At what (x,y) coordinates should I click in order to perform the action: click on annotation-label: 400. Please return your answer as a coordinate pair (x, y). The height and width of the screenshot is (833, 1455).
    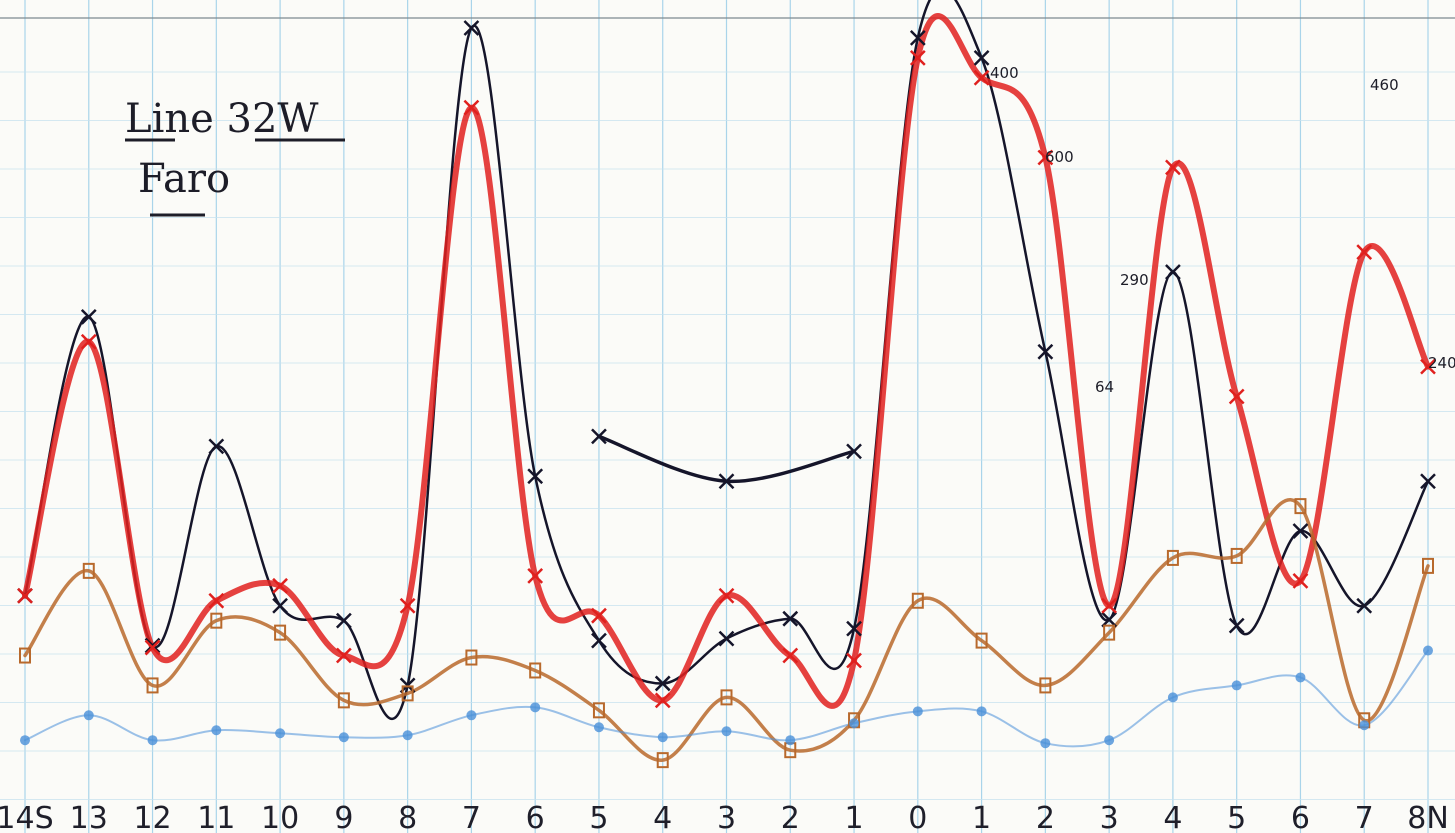
    Looking at the image, I should click on (1004, 73).